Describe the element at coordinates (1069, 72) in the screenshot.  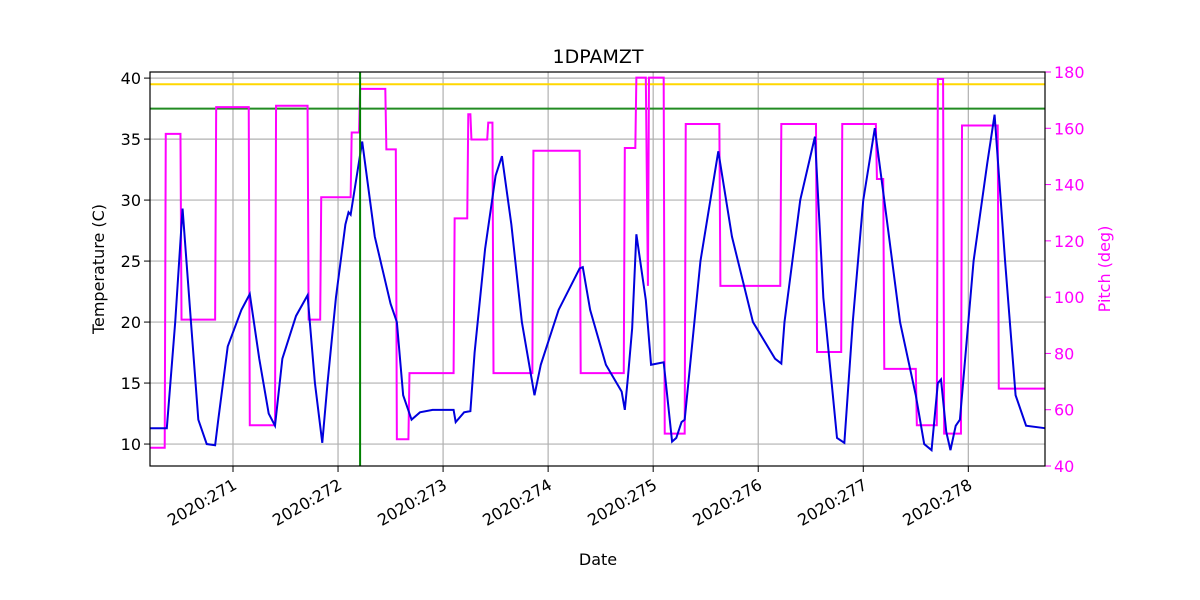
I see `y2-tick-label: 180` at that location.